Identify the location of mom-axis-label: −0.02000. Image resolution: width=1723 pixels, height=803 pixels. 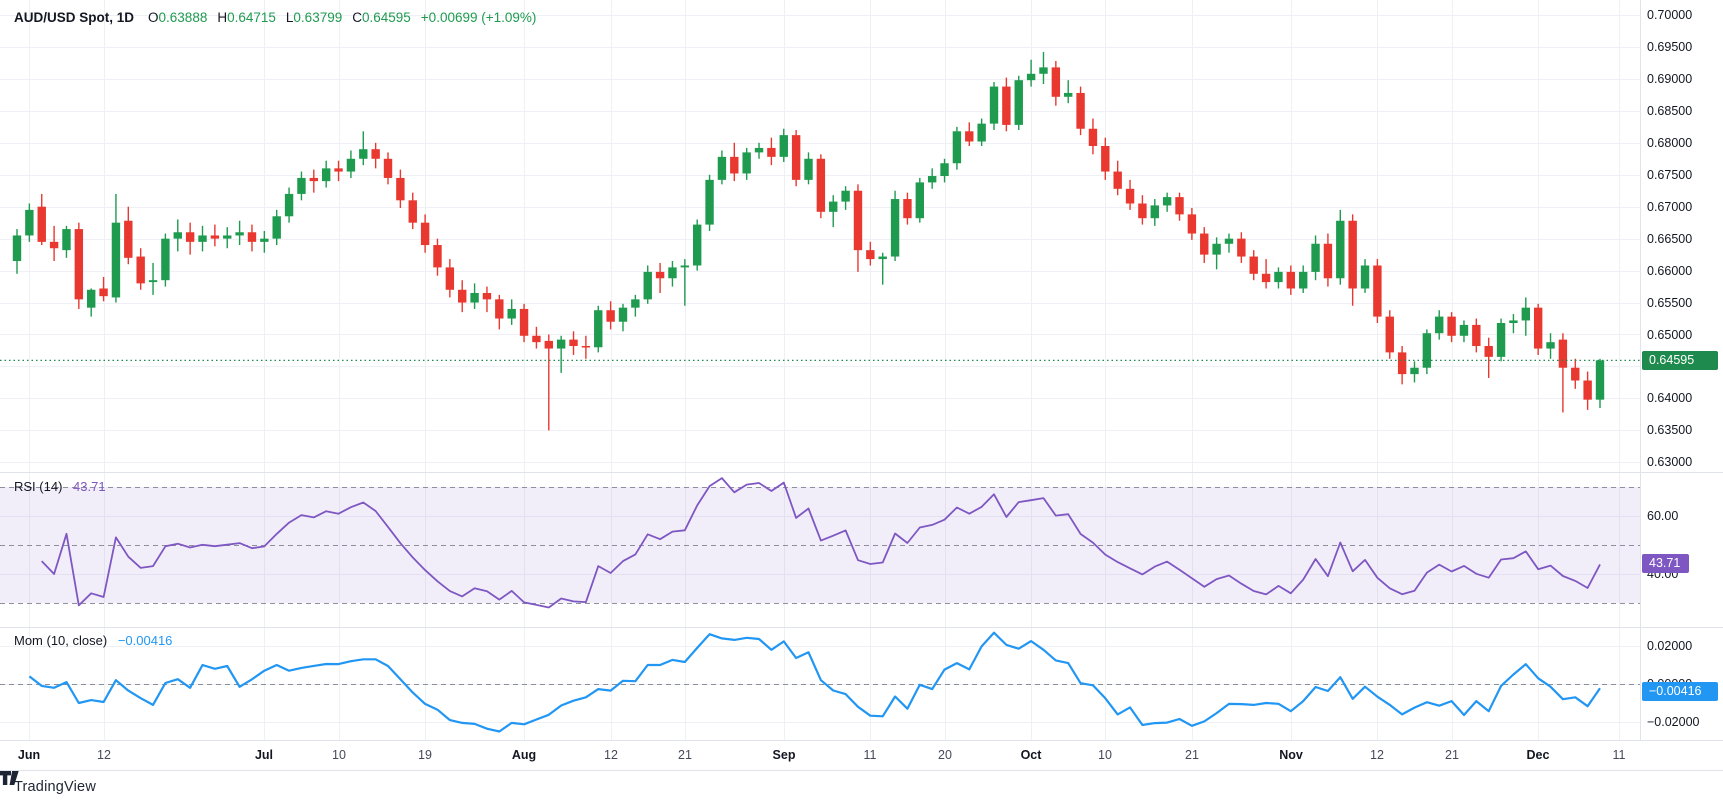
(1673, 722).